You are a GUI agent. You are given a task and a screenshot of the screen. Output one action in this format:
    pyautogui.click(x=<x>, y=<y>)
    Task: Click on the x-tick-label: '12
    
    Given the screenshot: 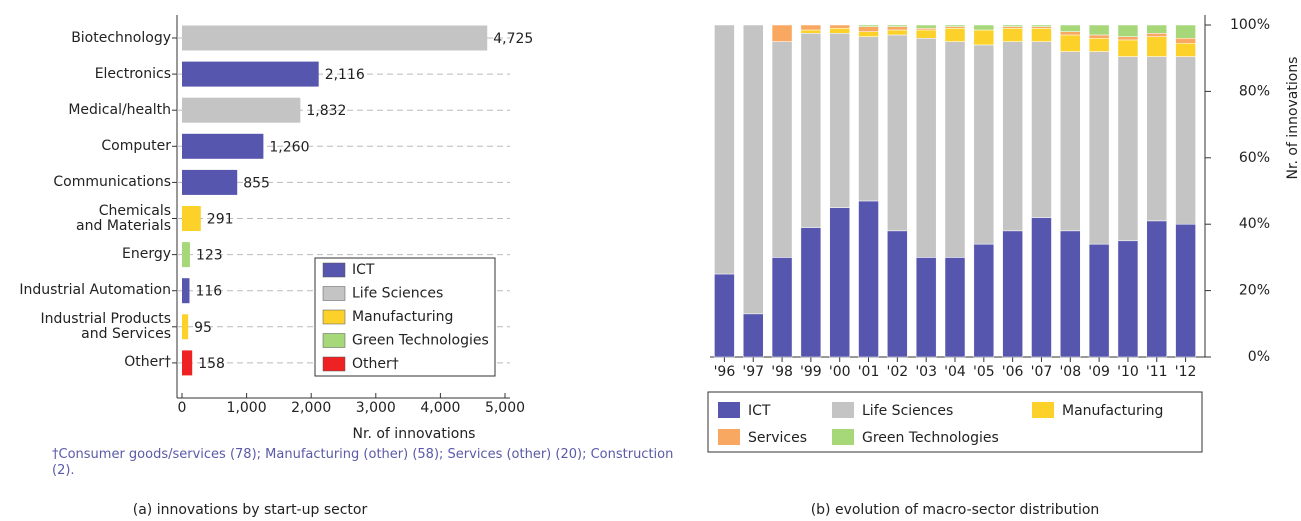 What is the action you would take?
    pyautogui.click(x=1186, y=372)
    